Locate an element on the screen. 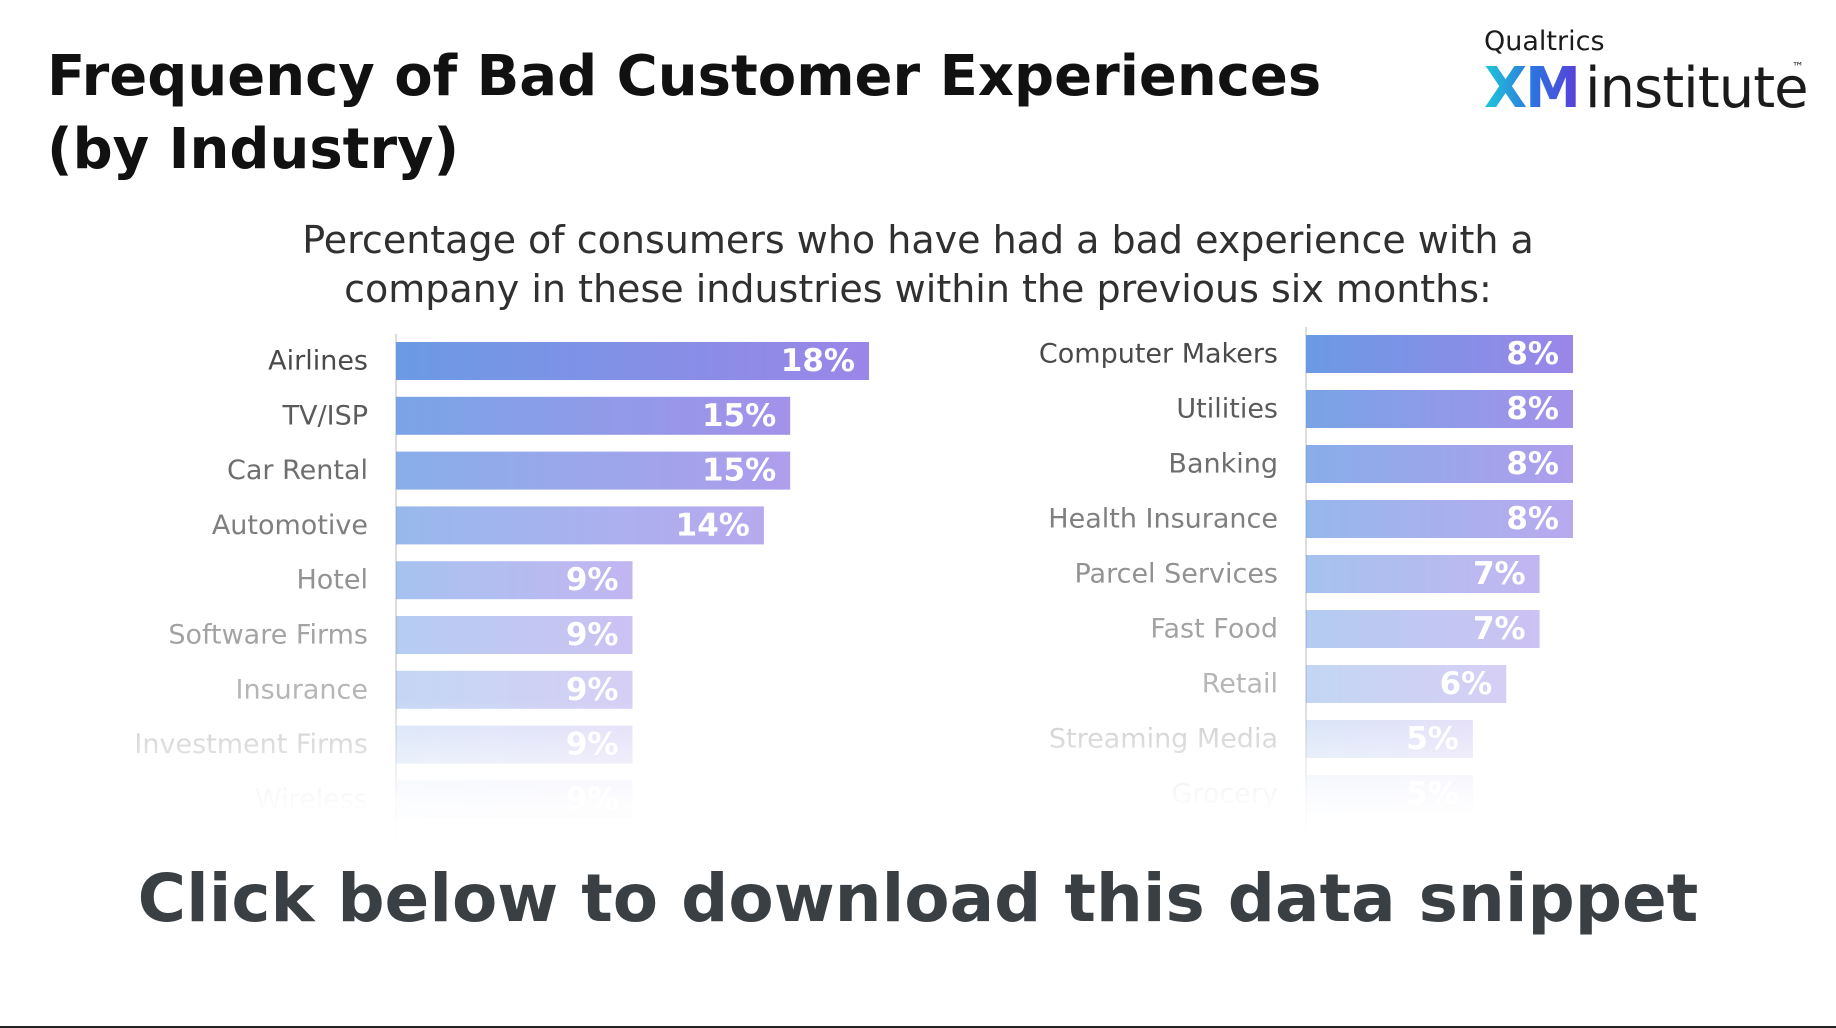 The width and height of the screenshot is (1836, 1028). category-label: Computer Makers is located at coordinates (1158, 354).